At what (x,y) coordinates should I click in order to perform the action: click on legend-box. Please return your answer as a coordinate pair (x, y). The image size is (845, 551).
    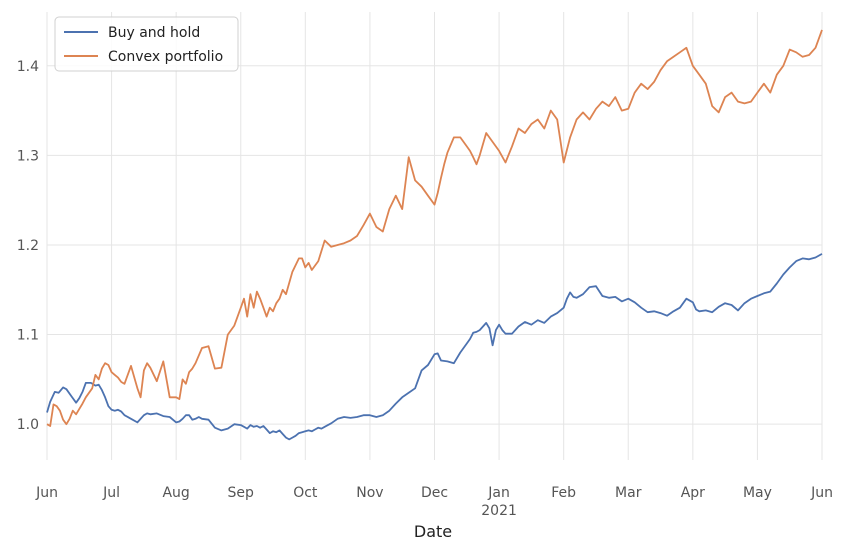
    Looking at the image, I should click on (146, 44).